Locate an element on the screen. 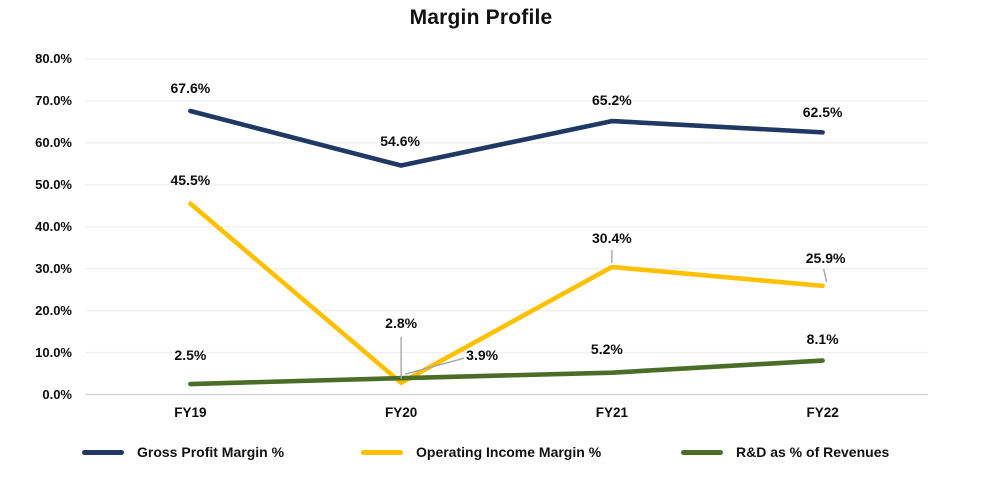 This screenshot has height=489, width=989. y-axis-tick: 10.0% is located at coordinates (53, 352).